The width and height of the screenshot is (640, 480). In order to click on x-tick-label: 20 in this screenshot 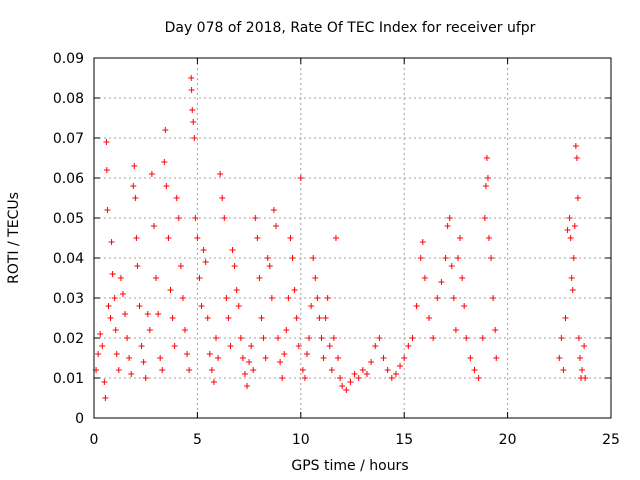, I will do `click(508, 440)`.